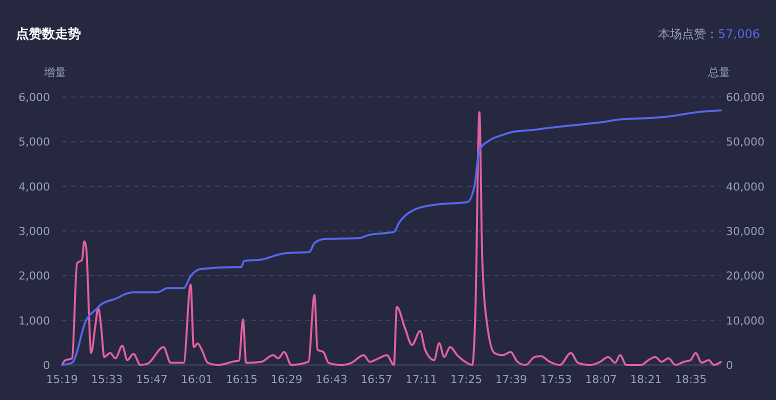  I want to click on x-tick-label: 16:57, so click(376, 379).